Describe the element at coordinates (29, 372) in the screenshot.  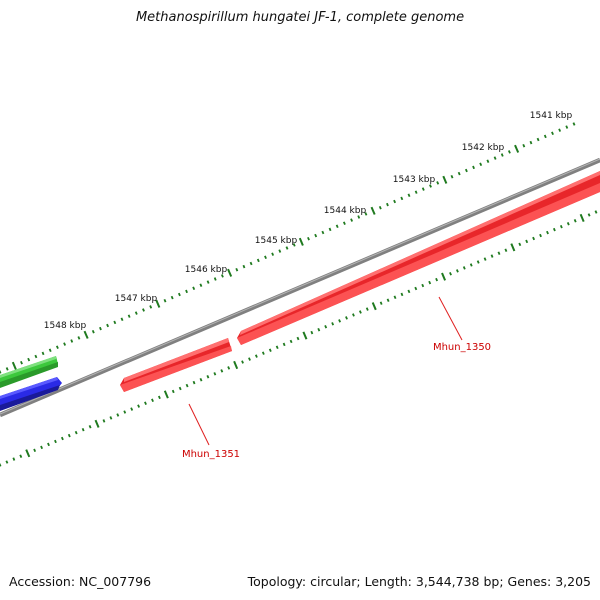
I see `green-feature-arrow` at that location.